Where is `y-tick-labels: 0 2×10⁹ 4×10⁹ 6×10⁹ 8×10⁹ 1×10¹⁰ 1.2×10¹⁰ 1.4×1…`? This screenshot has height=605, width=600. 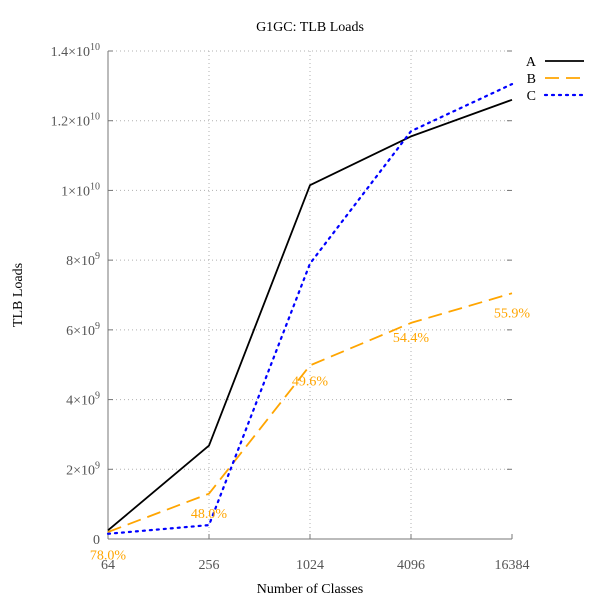
y-tick-labels: 0 2×10⁹ 4×10⁹ 6×10⁹ 8×10⁹ 1×10¹⁰ 1.2×10¹⁰ 1.4×1… is located at coordinates (75, 295).